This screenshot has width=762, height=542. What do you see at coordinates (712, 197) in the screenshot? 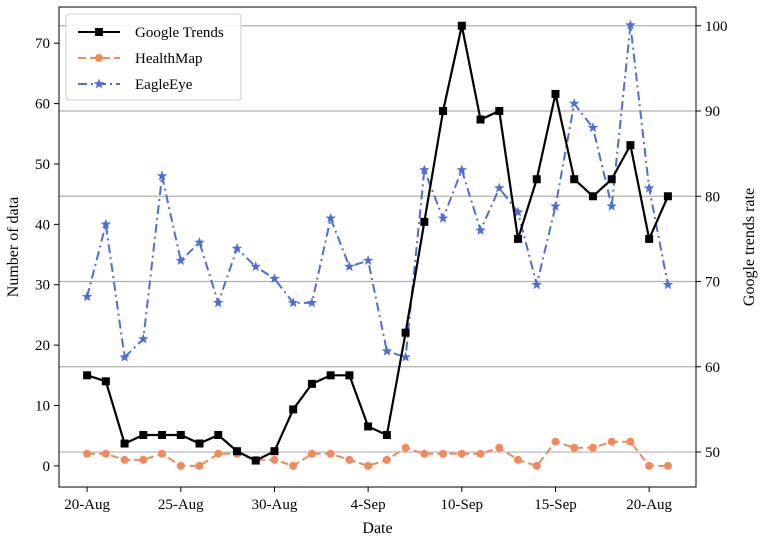
I see `y-tick-label-right: 80` at bounding box center [712, 197].